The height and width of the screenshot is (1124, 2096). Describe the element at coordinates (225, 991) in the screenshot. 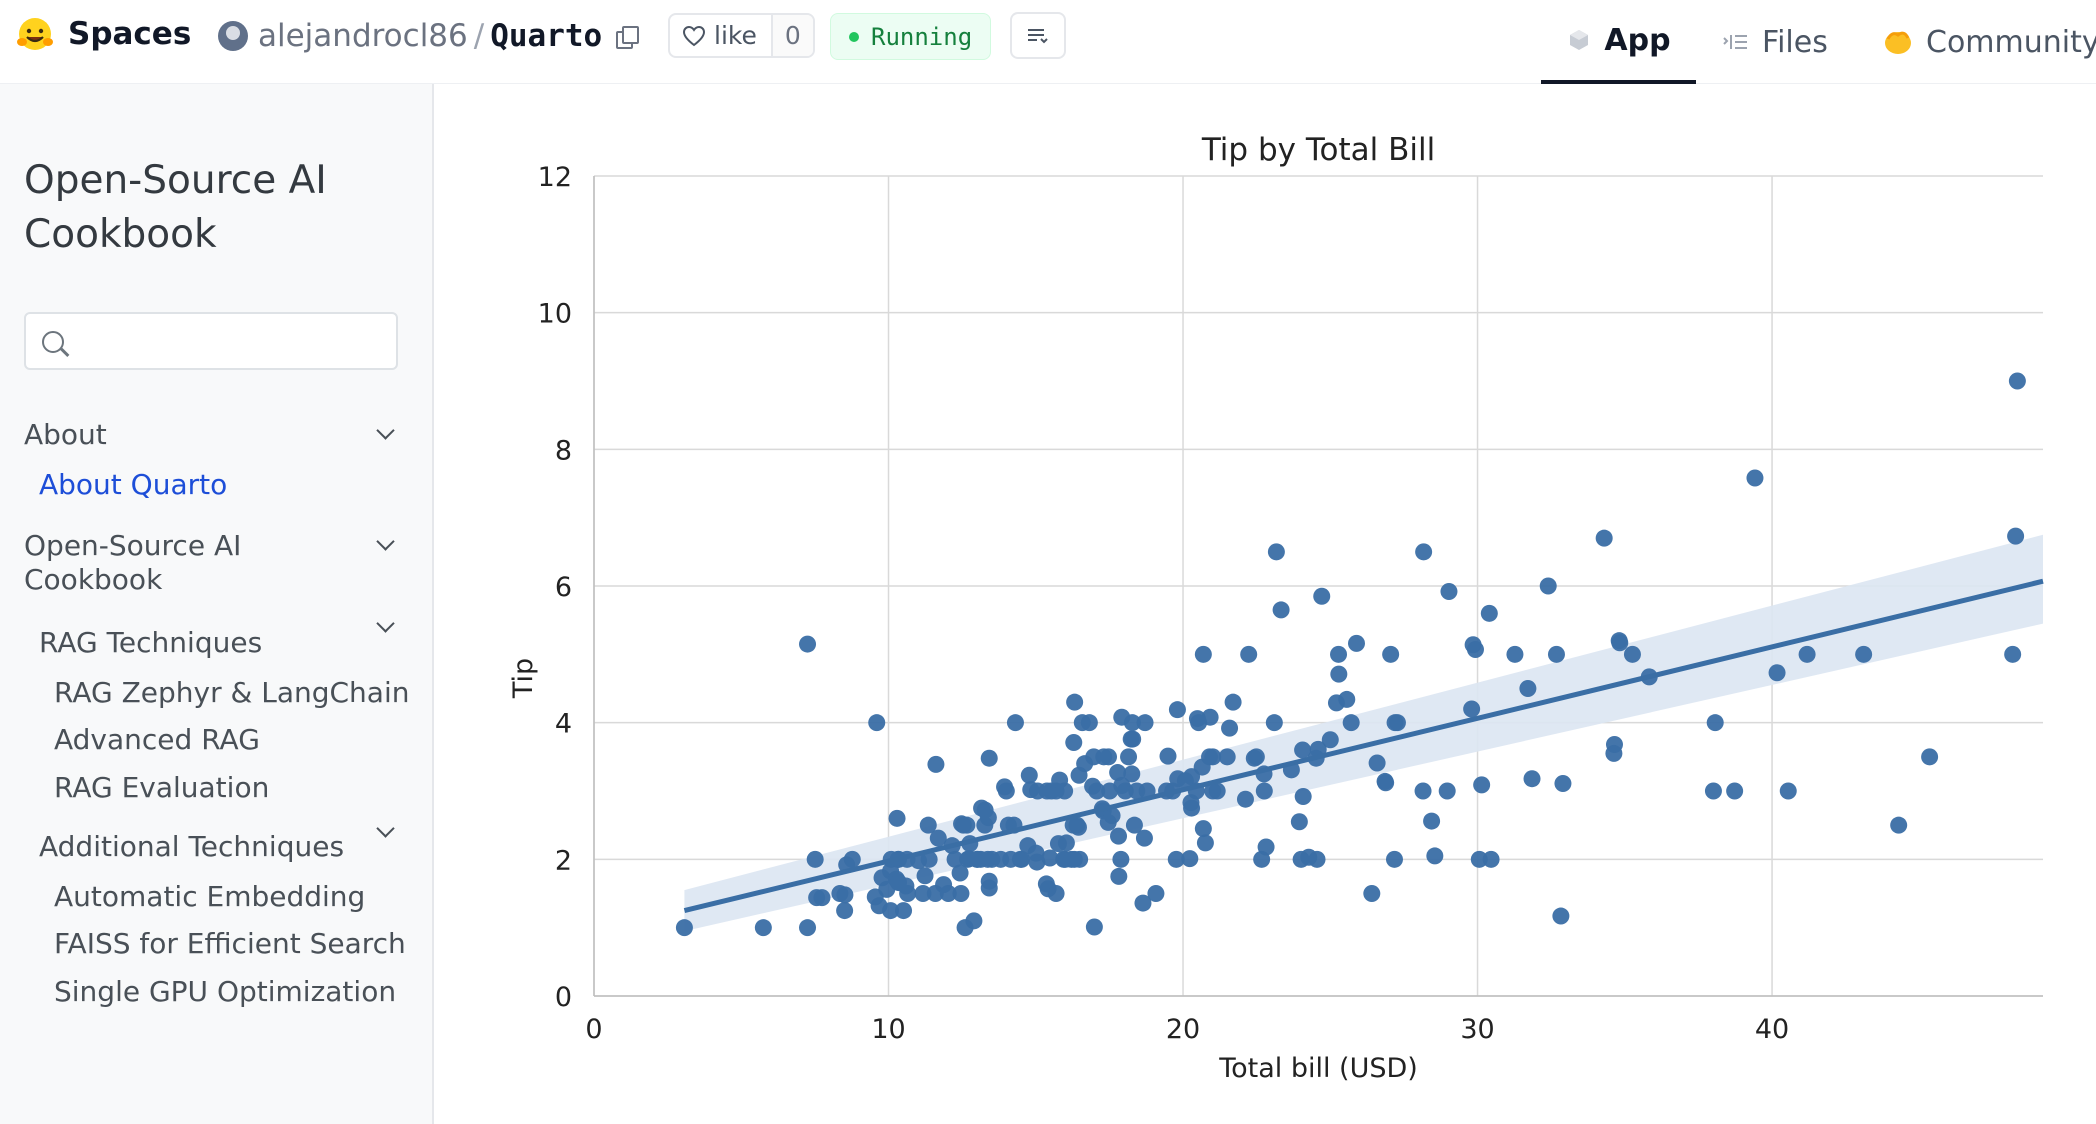

I see `sidebar-item-single-gpu: Single GPU Optimization` at that location.